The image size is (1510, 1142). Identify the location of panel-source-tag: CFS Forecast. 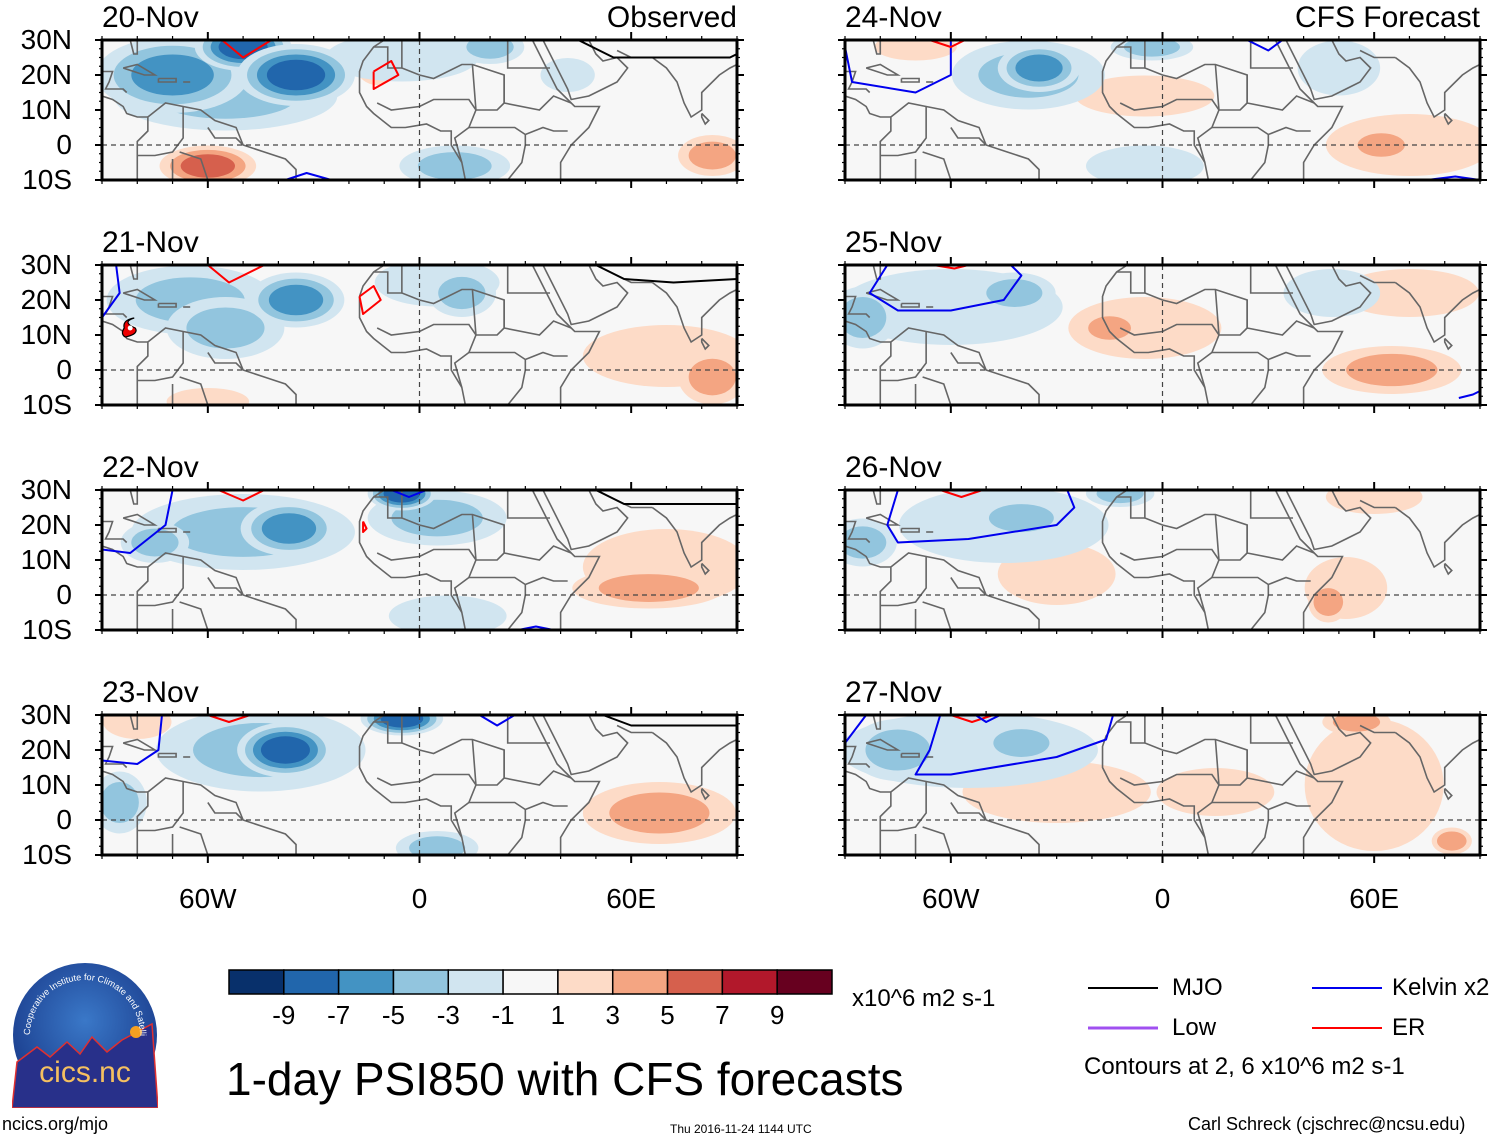
(1387, 17).